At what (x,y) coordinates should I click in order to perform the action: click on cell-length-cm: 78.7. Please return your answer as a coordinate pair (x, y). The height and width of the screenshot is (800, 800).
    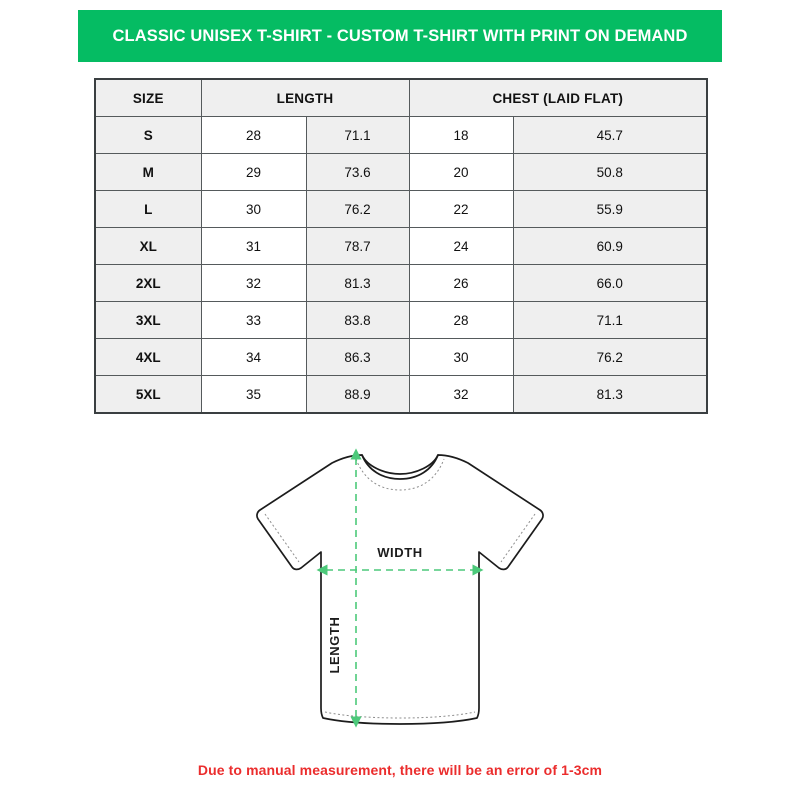
    Looking at the image, I should click on (357, 246).